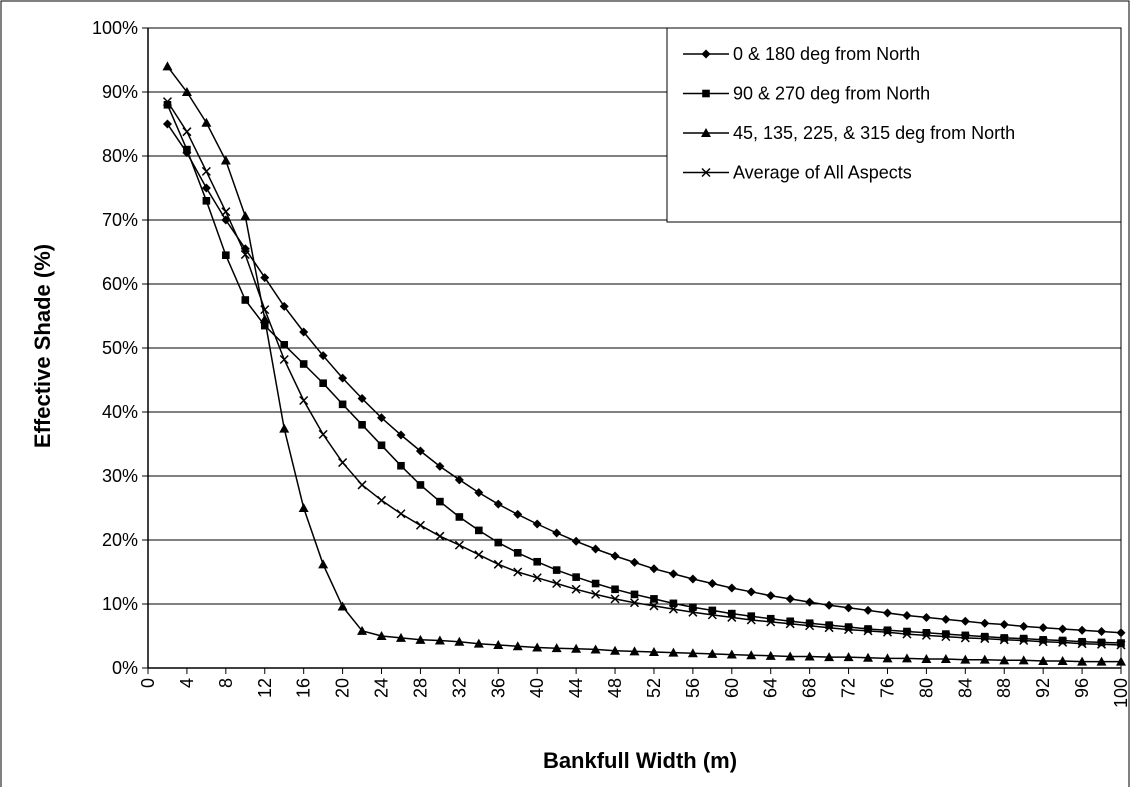 This screenshot has width=1130, height=792. What do you see at coordinates (1082, 688) in the screenshot?
I see `x-tick-label: 96` at bounding box center [1082, 688].